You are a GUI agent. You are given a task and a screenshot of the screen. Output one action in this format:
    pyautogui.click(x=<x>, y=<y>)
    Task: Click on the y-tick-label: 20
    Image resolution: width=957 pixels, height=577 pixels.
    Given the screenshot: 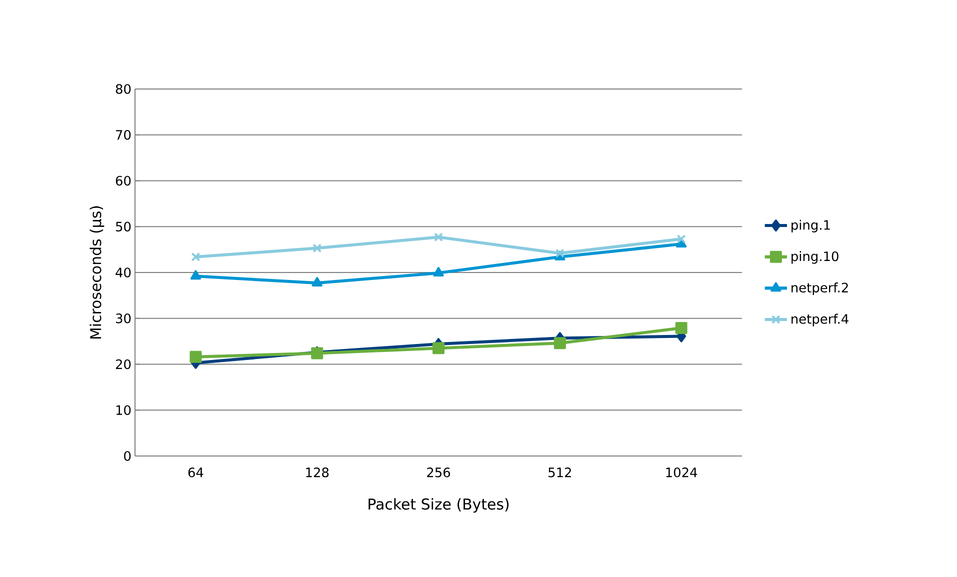 What is the action you would take?
    pyautogui.click(x=123, y=364)
    